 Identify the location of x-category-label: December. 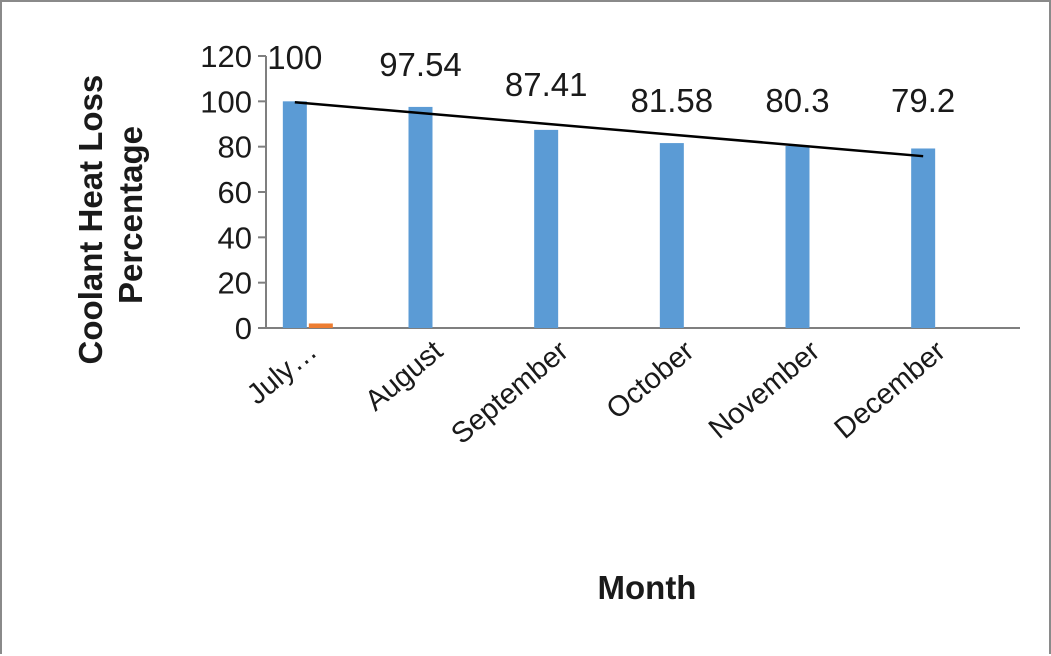
(890, 390).